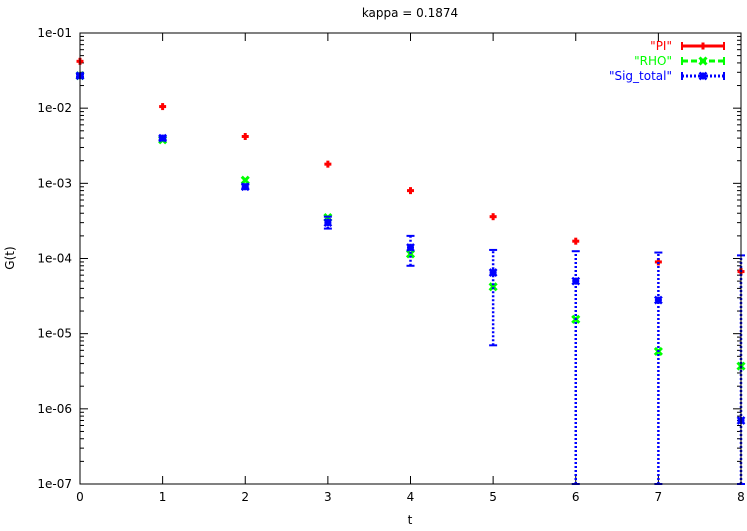  Describe the element at coordinates (245, 497) in the screenshot. I see `x-tick-label-2: 2` at that location.